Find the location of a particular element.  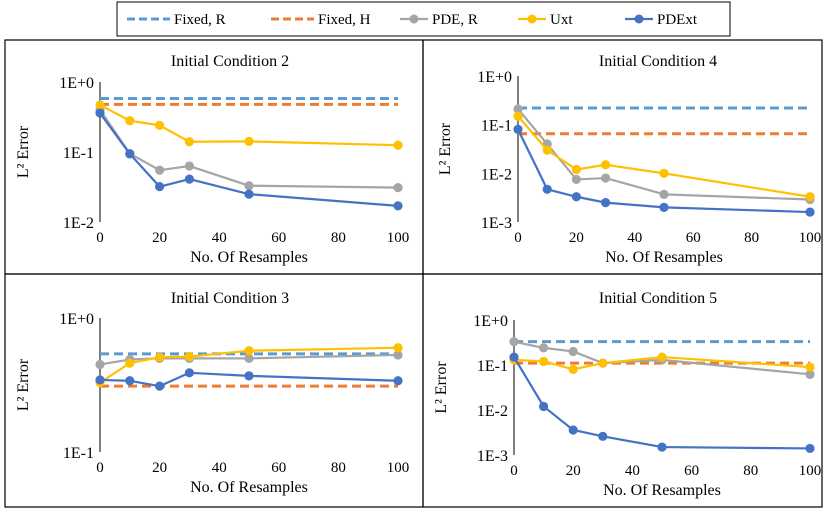

legend-items: Fixed, R Fixed, H PDE, R Uxt PDExt is located at coordinates (412, 20).